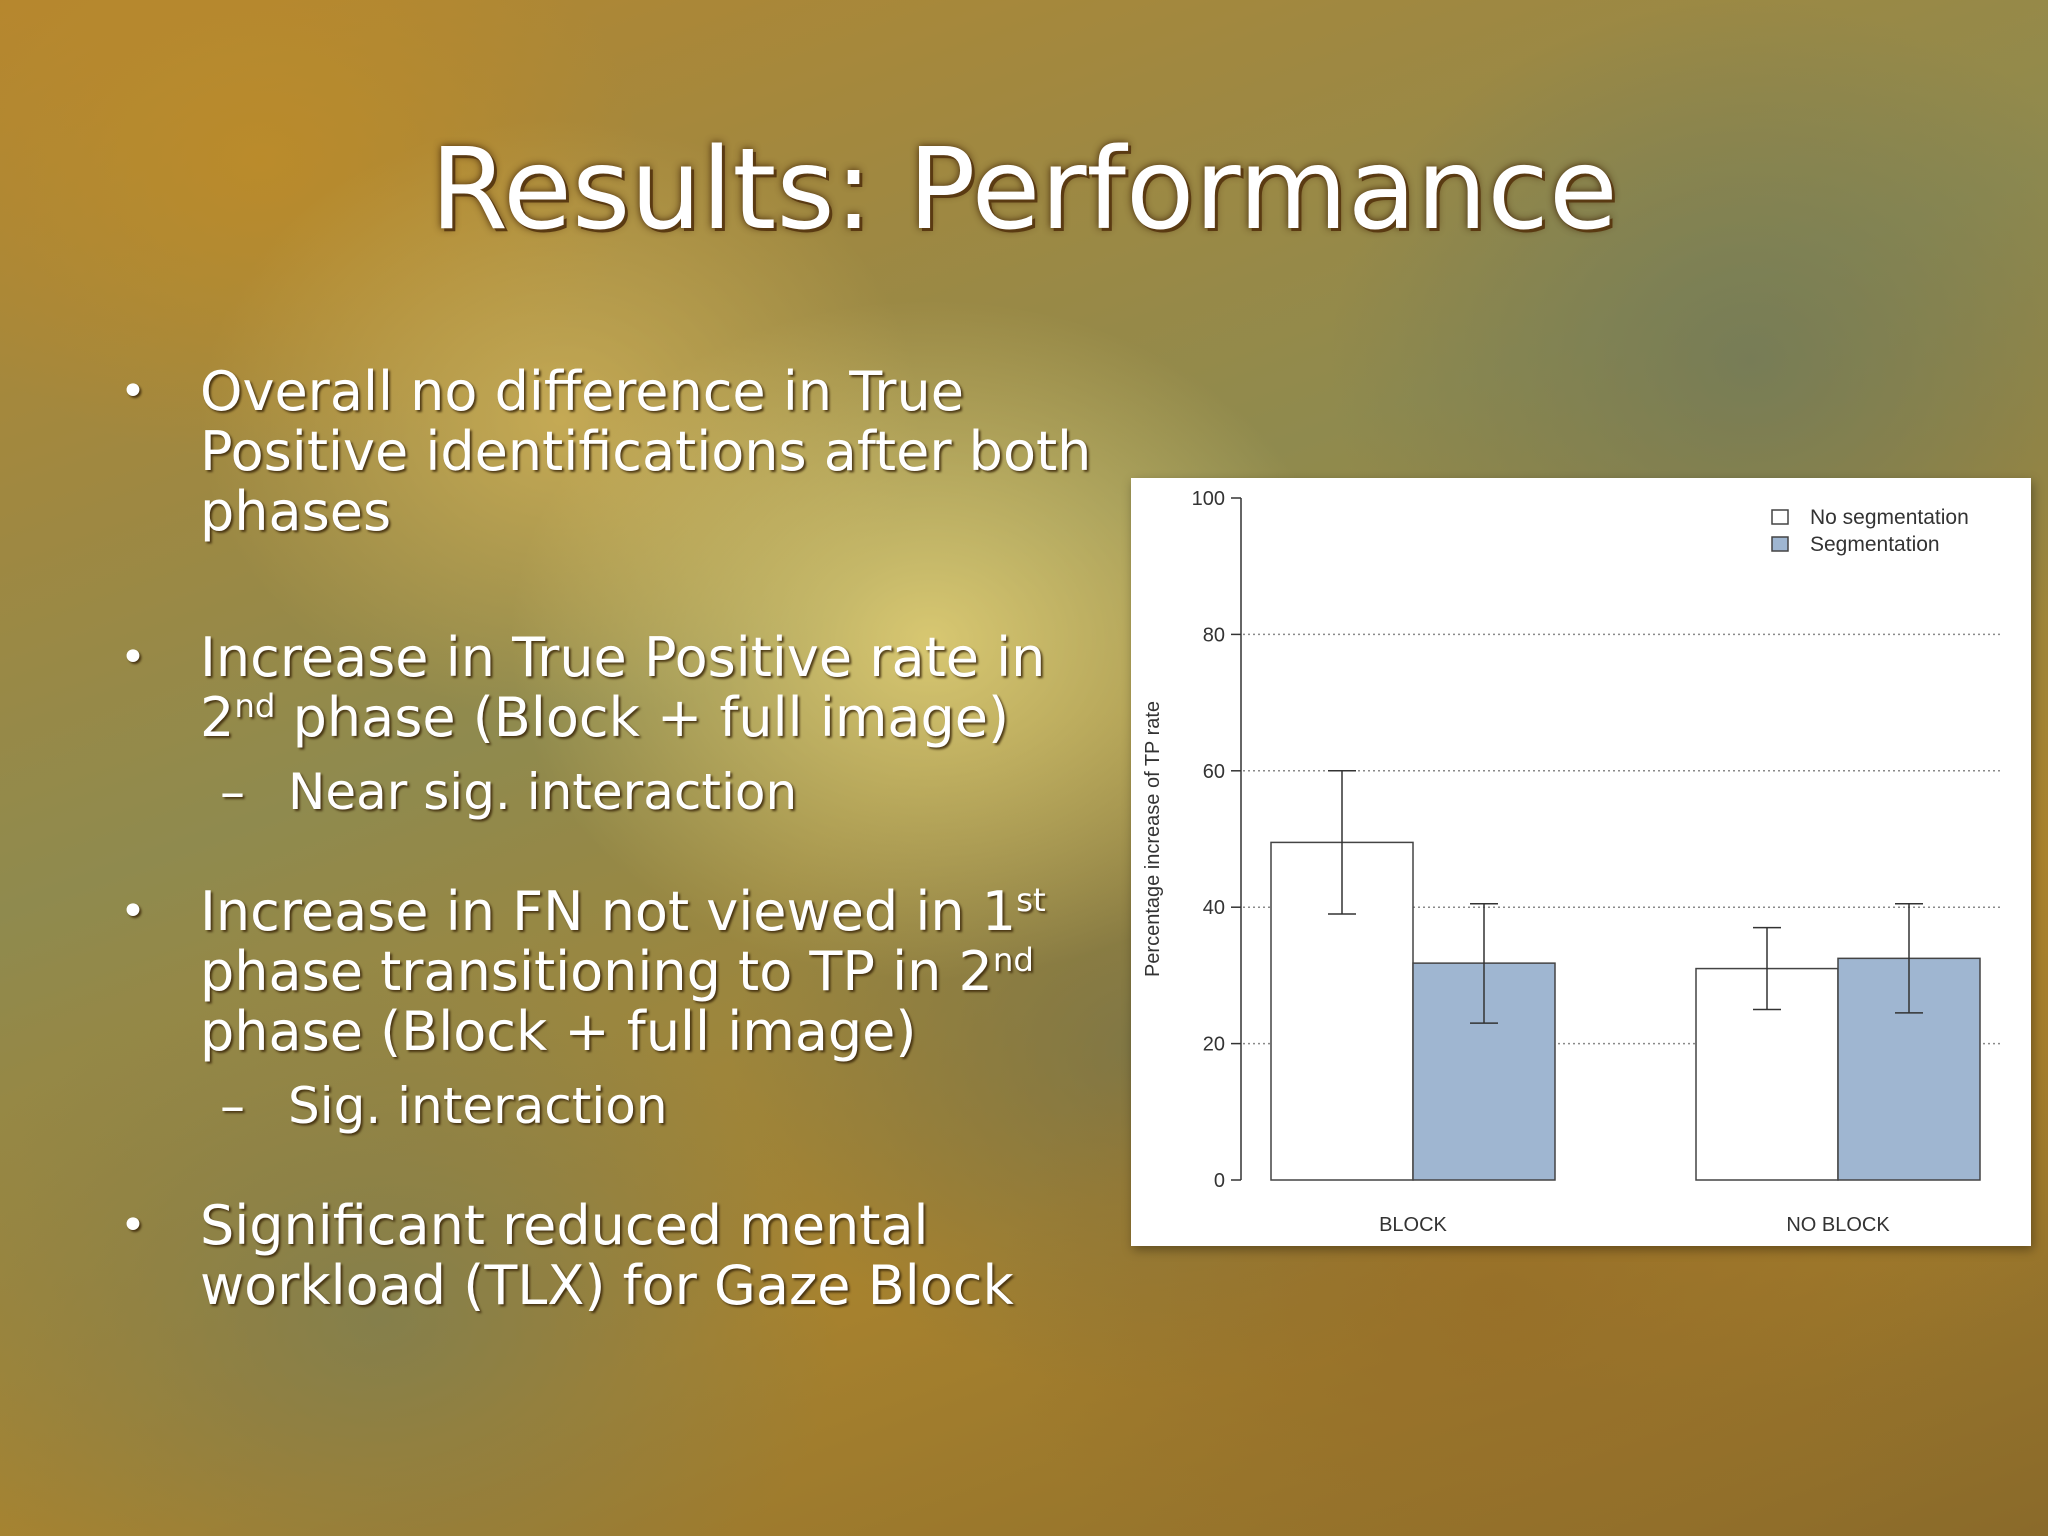 This screenshot has width=2048, height=1536. What do you see at coordinates (1214, 635) in the screenshot?
I see `y-tick-label: 80` at bounding box center [1214, 635].